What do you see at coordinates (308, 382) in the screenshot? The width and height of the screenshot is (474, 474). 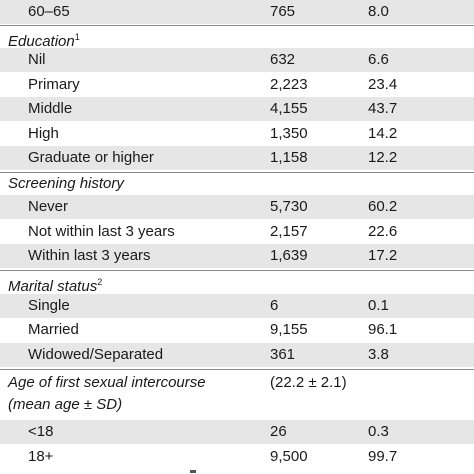 I see `mean-age-value: (22.2 ± 2.1)` at bounding box center [308, 382].